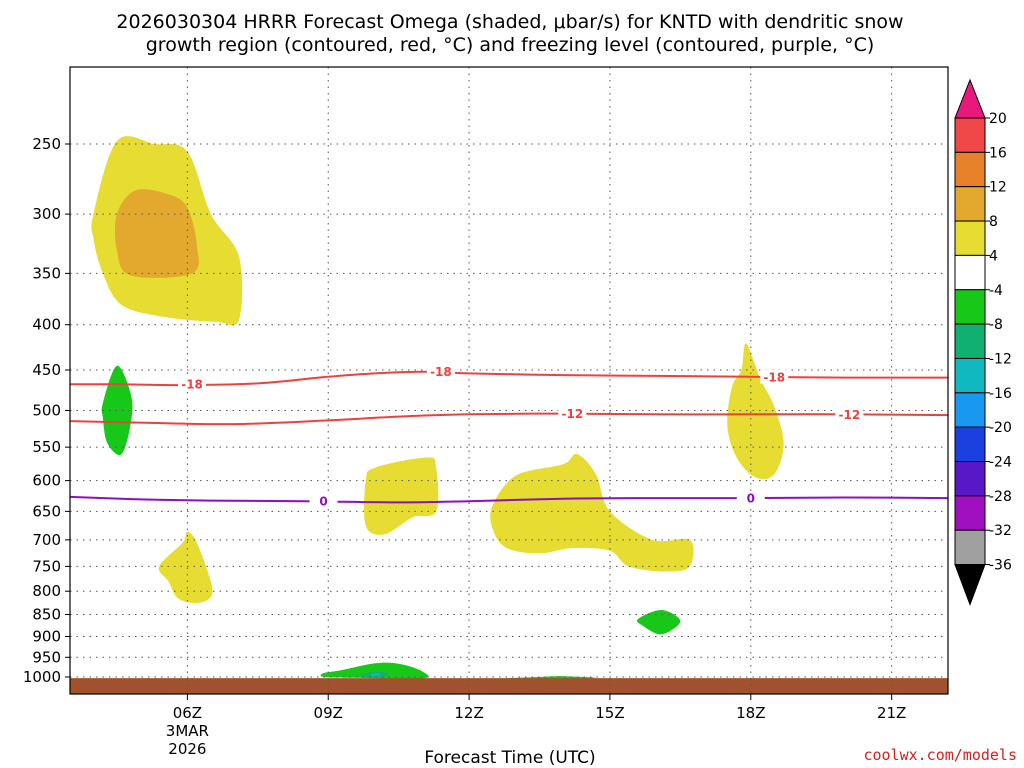 This screenshot has width=1024, height=768. I want to click on y-tick-label: 250, so click(46, 144).